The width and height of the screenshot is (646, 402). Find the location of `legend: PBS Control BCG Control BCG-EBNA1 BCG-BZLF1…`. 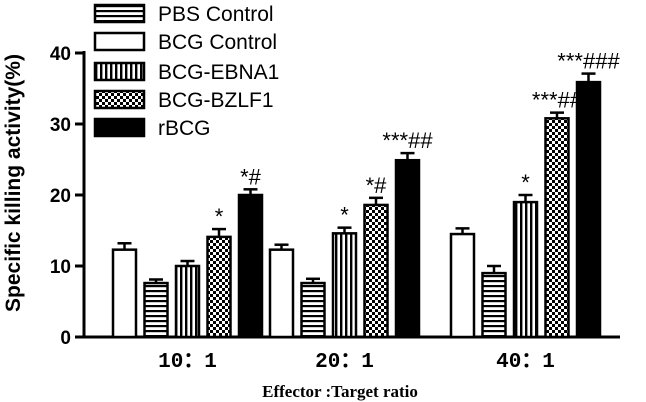

legend: PBS Control BCG Control BCG-EBNA1 BCG-BZLF1… is located at coordinates (186, 71).